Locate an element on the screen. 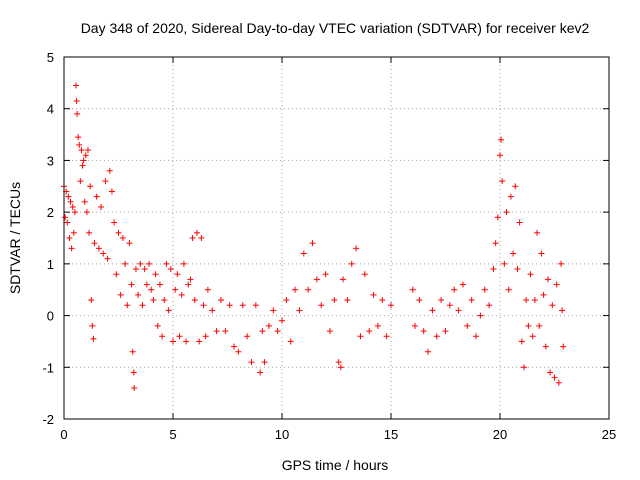 This screenshot has height=480, width=640. x-tick-label: 0 is located at coordinates (63, 434).